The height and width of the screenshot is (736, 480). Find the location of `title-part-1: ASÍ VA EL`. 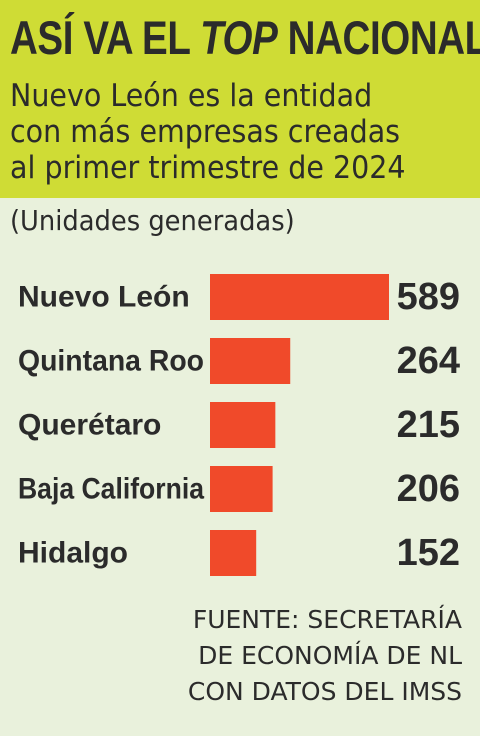

title-part-1: ASÍ VA EL is located at coordinates (105, 37).